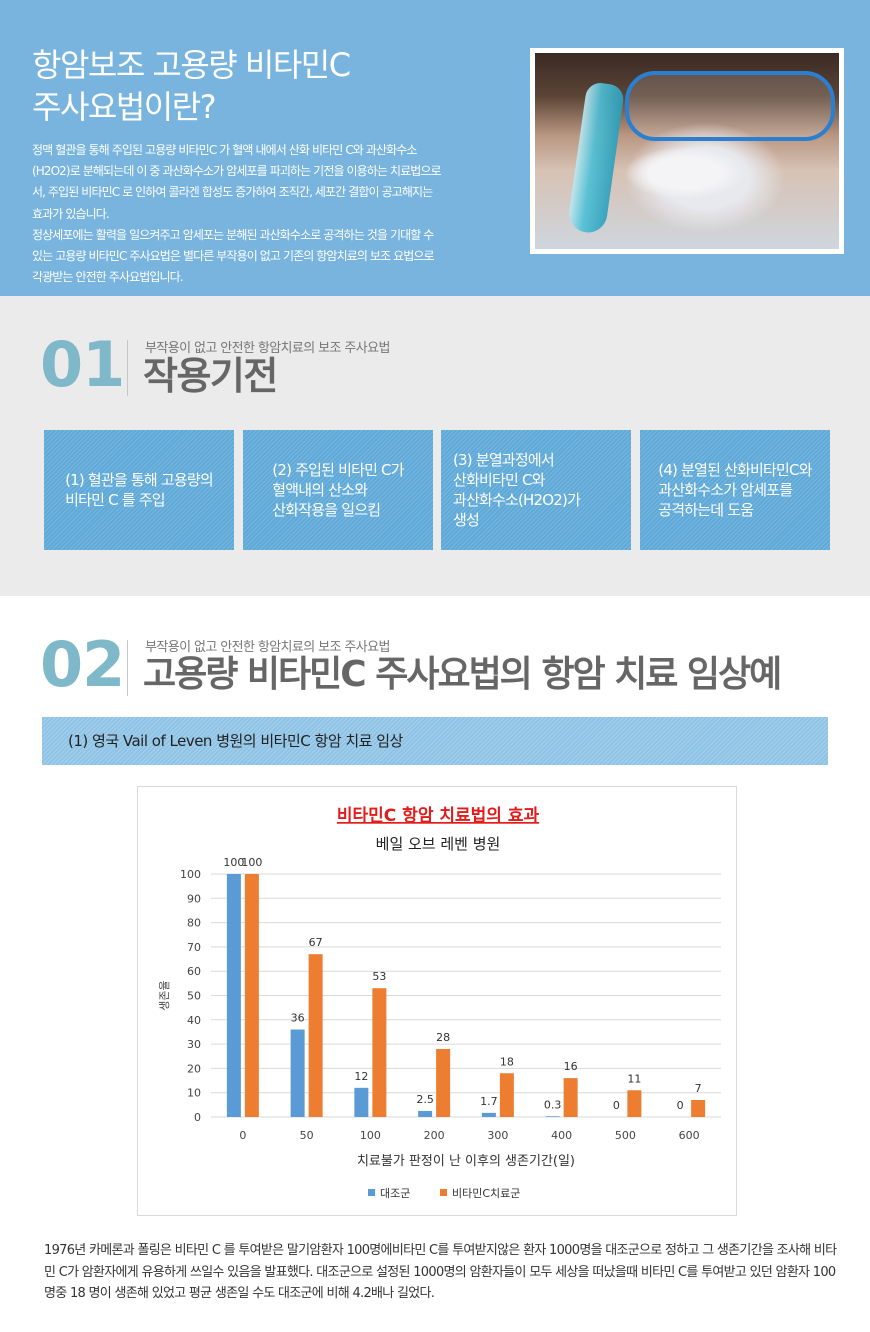  What do you see at coordinates (242, 1135) in the screenshot?
I see `x-tick-label: 0` at bounding box center [242, 1135].